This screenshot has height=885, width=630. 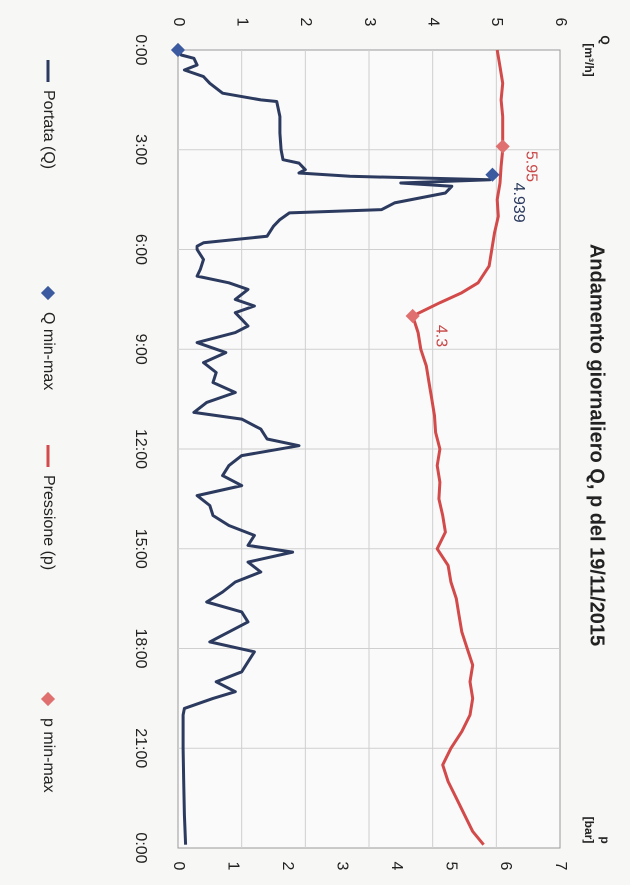 I want to click on p-axis-tick-label: 4, so click(x=396, y=866).